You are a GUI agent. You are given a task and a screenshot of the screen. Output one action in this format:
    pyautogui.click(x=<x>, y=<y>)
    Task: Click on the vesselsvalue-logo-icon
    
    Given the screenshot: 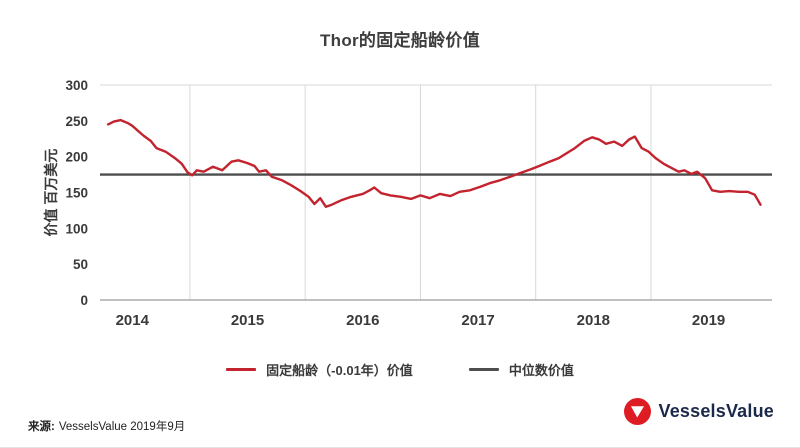 What is the action you would take?
    pyautogui.click(x=637, y=411)
    